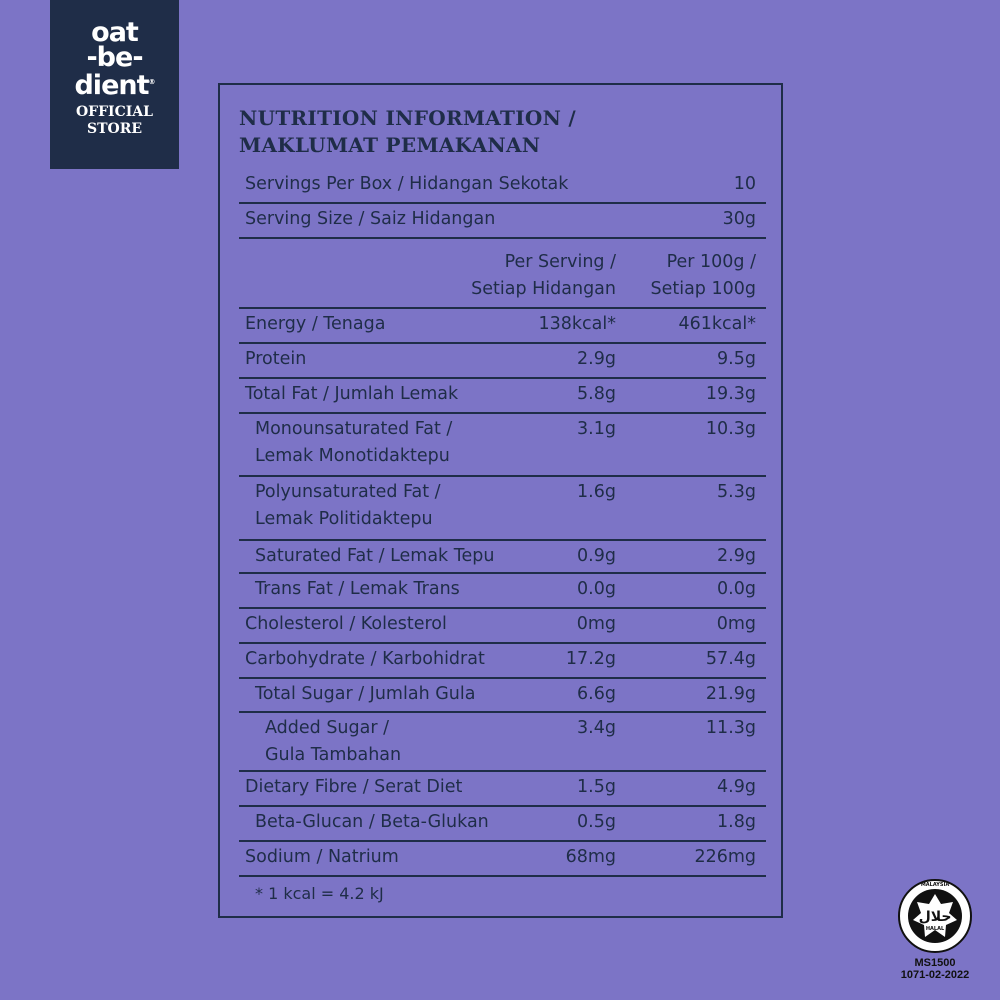 The width and height of the screenshot is (1000, 1000). What do you see at coordinates (354, 787) in the screenshot?
I see `nutrient-label: Dietary Fibre / Serat Diet` at bounding box center [354, 787].